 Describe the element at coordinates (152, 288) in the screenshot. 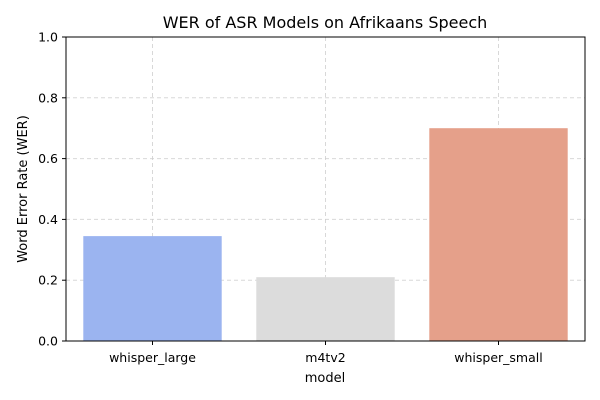

I see `bar-whisper-large` at that location.